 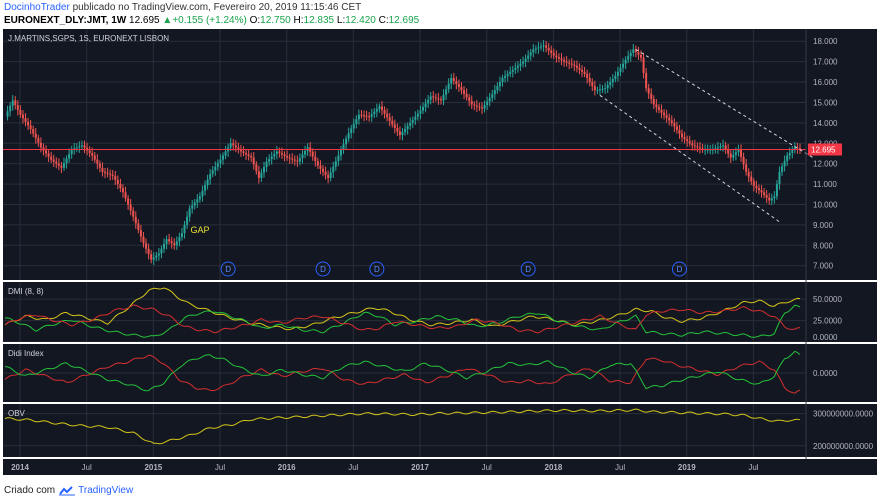 I want to click on dmi-tick-label: 0.0000, so click(x=825, y=337).